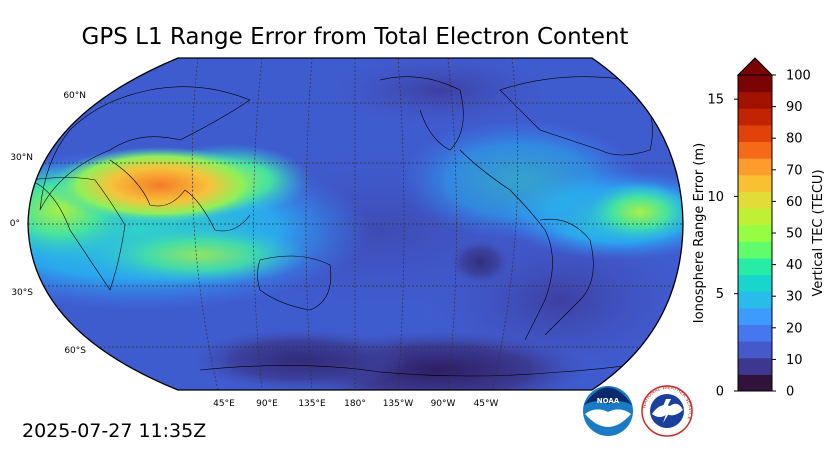  I want to click on lat-label-30s: 30°S, so click(22, 293).